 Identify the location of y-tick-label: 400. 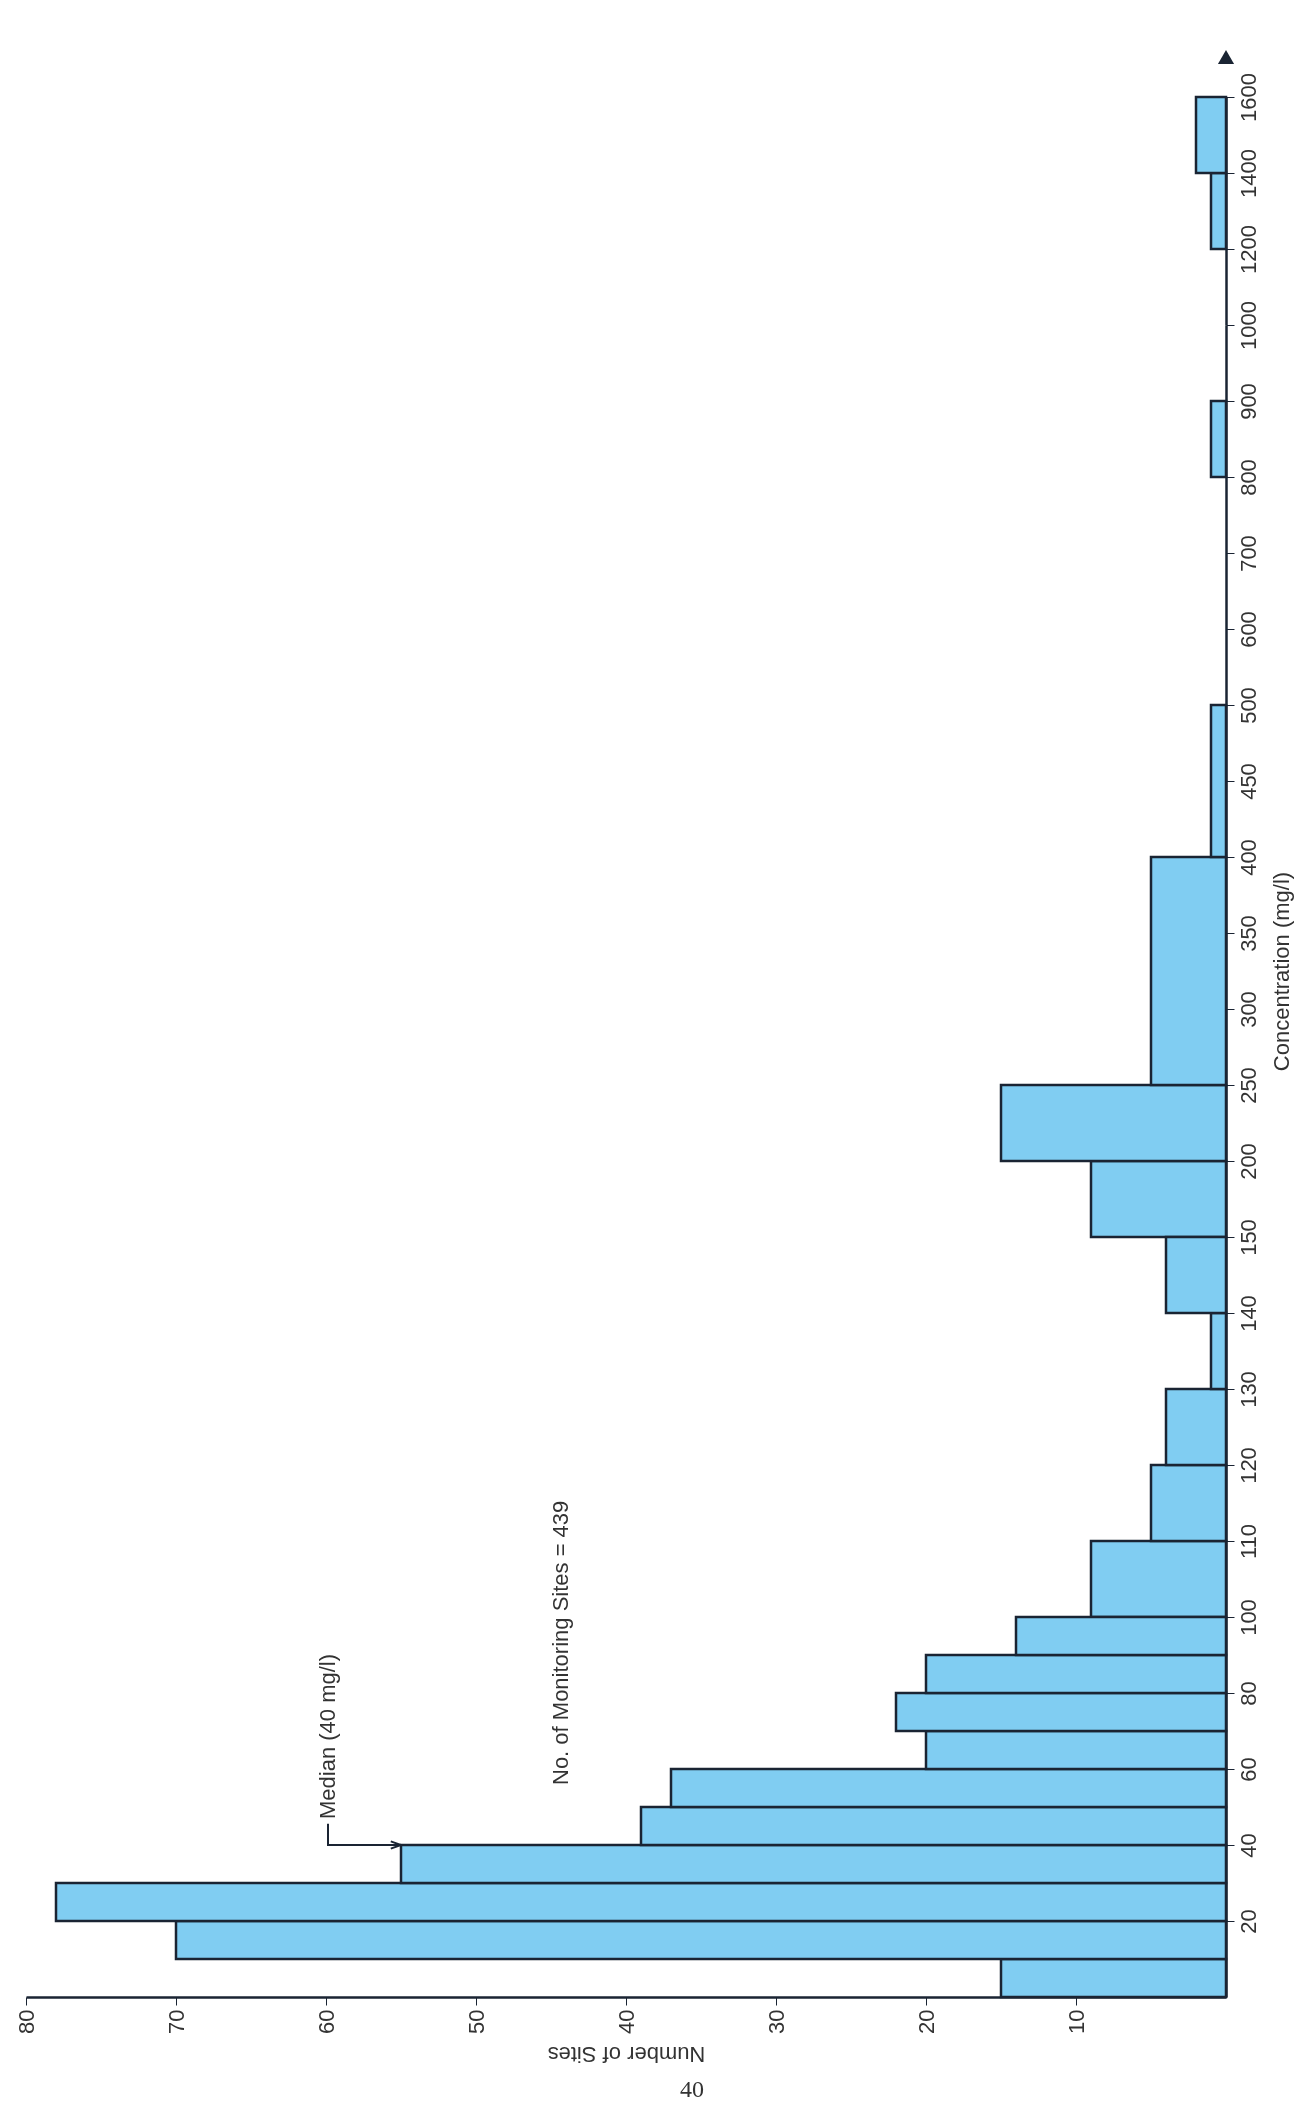
(1248, 857).